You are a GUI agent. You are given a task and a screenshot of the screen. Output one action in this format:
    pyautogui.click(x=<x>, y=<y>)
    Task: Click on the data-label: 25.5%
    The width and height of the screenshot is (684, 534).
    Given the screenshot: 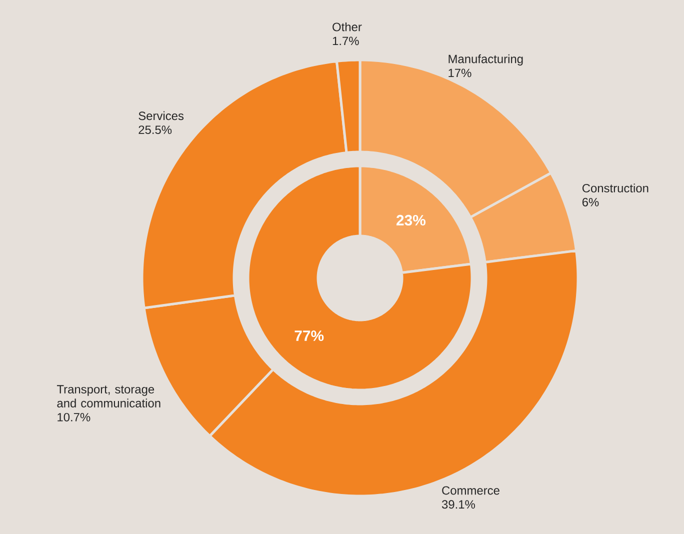 What is the action you would take?
    pyautogui.click(x=155, y=130)
    